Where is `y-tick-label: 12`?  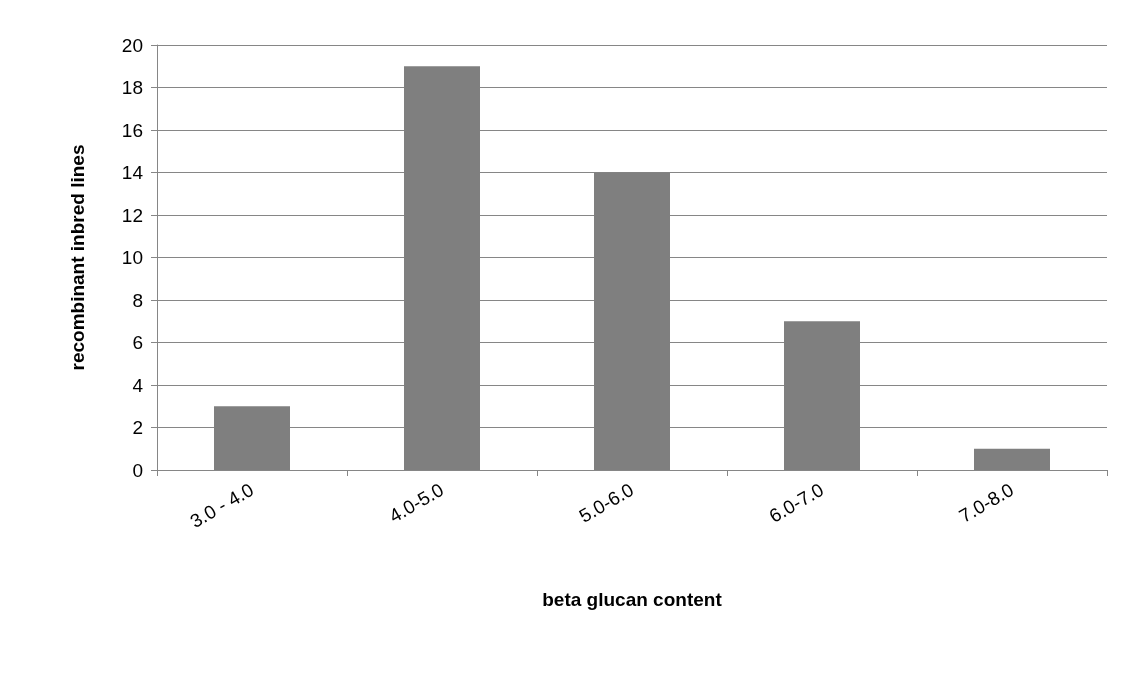
y-tick-label: 12 is located at coordinates (132, 215).